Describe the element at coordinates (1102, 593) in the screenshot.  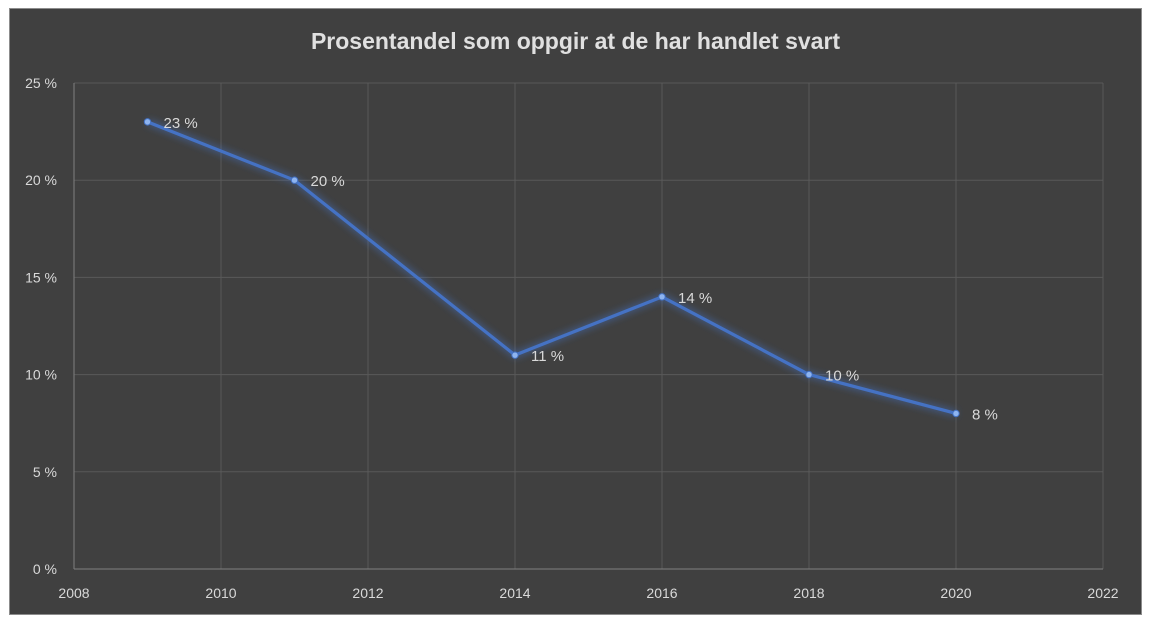
I see `x-tick-label: 2022` at that location.